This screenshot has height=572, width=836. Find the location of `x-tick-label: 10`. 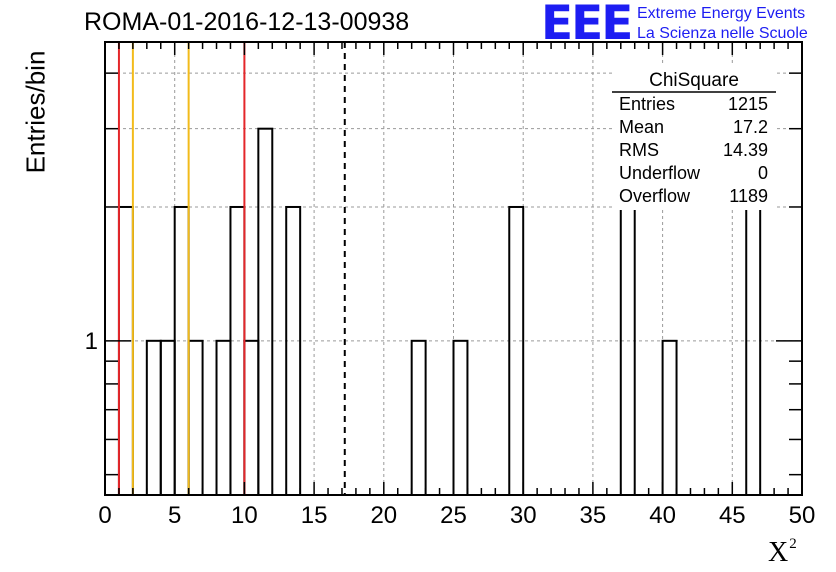

x-tick-label: 10 is located at coordinates (244, 515).